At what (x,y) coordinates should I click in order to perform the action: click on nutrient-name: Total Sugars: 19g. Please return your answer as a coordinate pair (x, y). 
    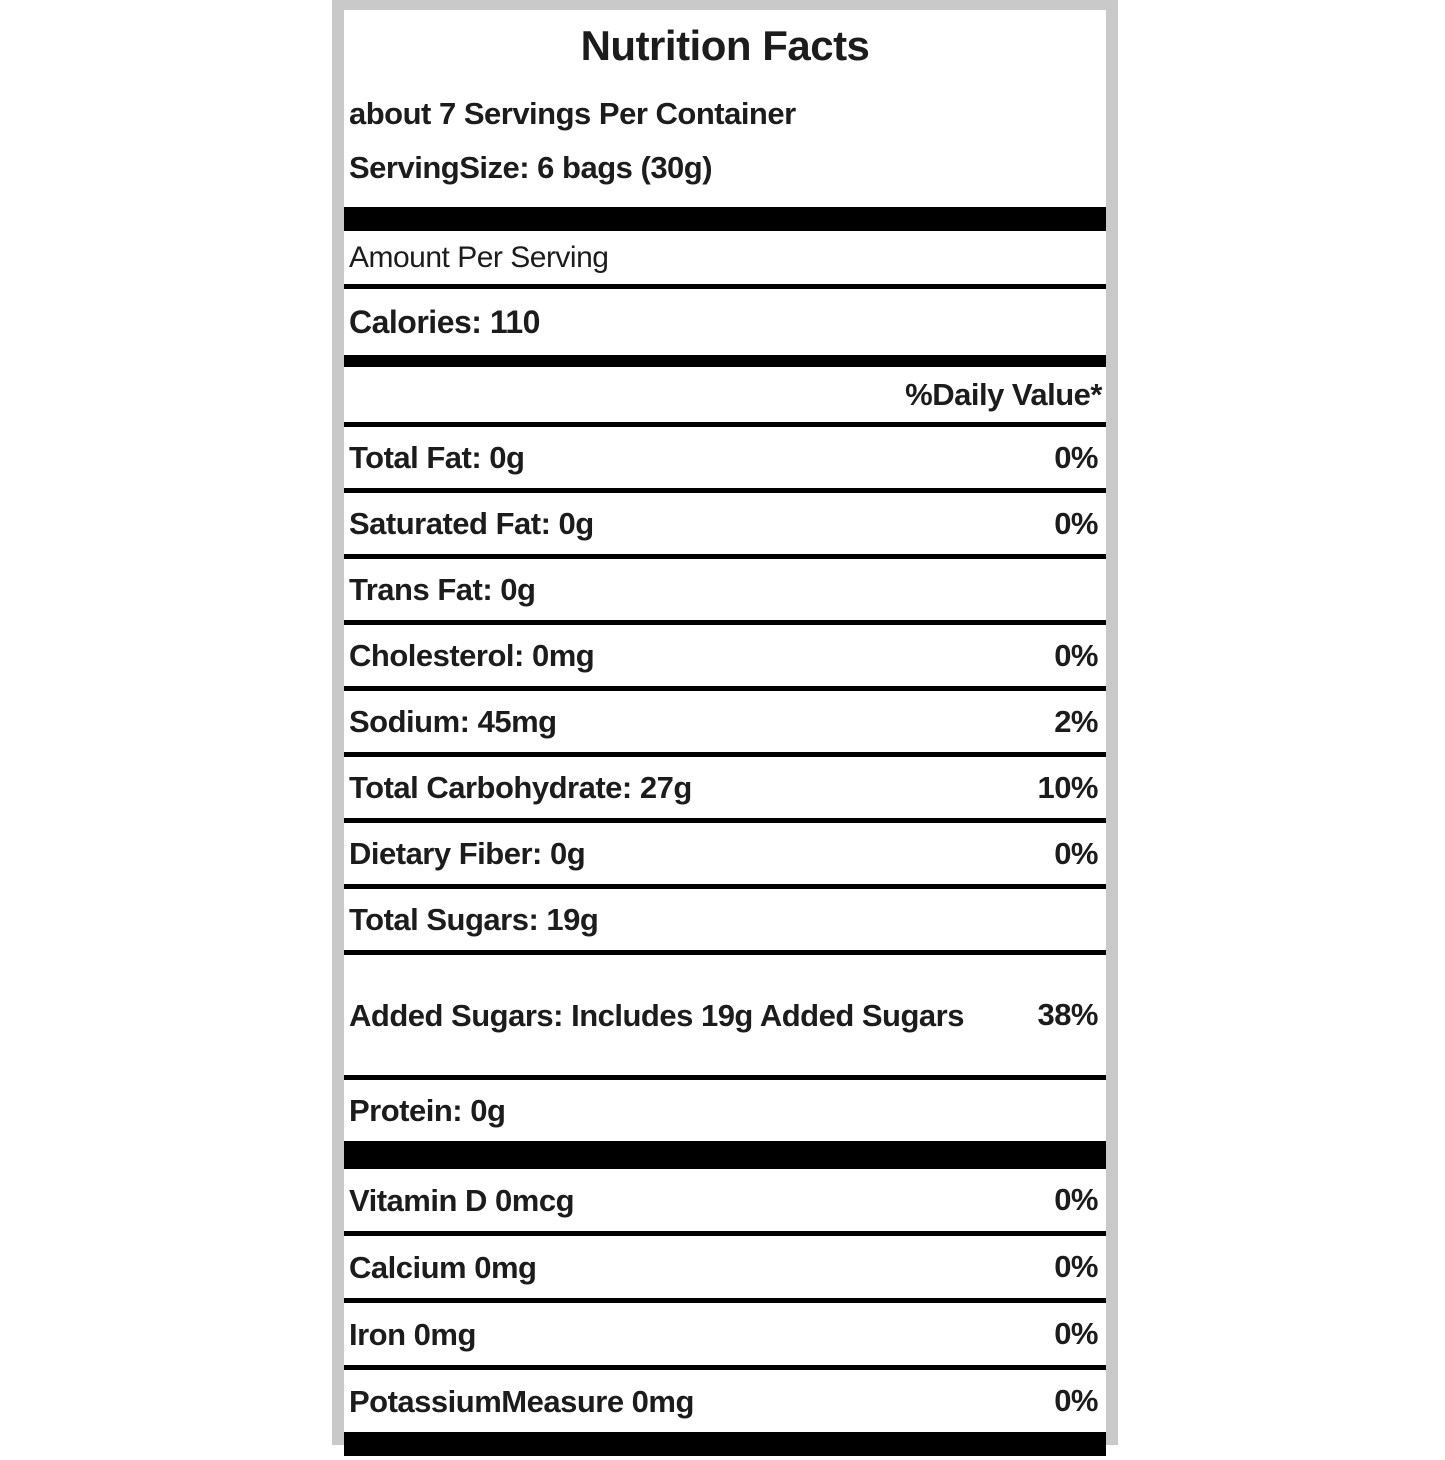
    Looking at the image, I should click on (474, 919).